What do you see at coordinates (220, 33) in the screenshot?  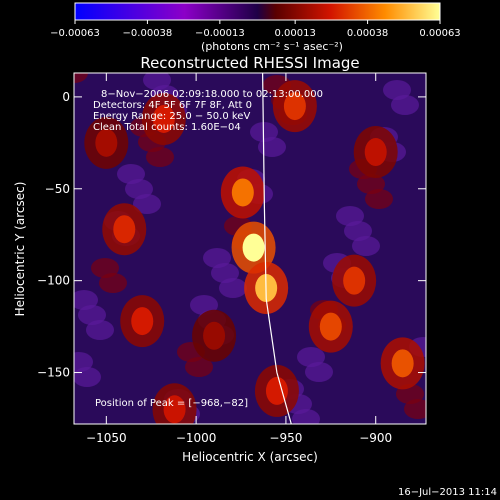 I see `colorbar-tick-label: −0.00013` at bounding box center [220, 33].